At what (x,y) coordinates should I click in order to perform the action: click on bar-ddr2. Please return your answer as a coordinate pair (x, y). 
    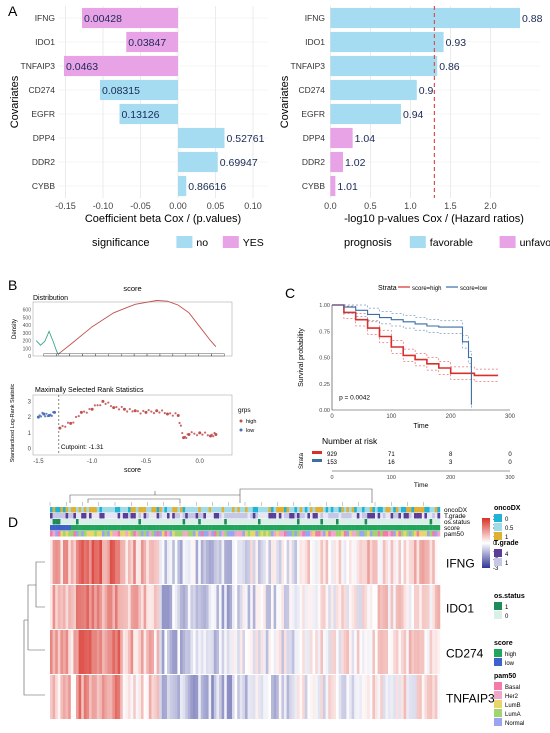
    Looking at the image, I should click on (337, 162).